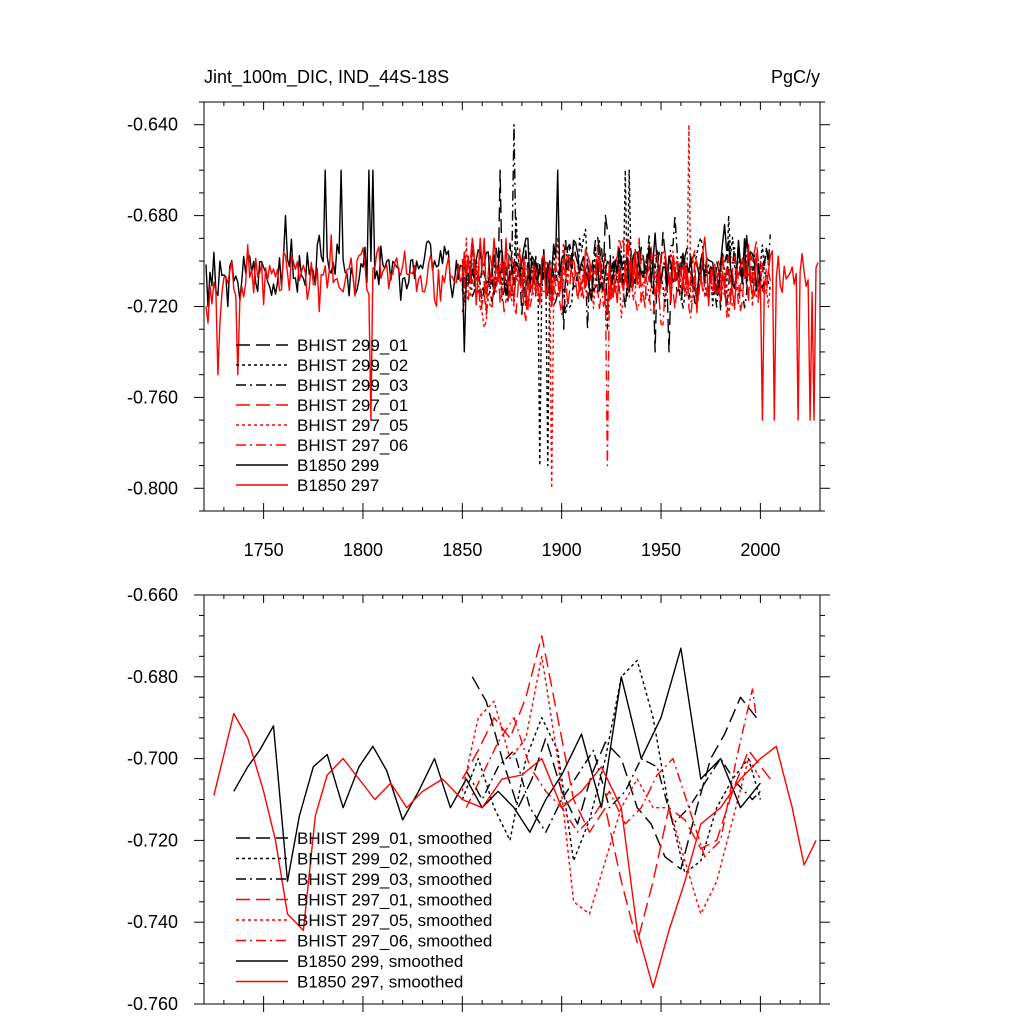  What do you see at coordinates (363, 550) in the screenshot?
I see `x-tick-label: 1800` at bounding box center [363, 550].